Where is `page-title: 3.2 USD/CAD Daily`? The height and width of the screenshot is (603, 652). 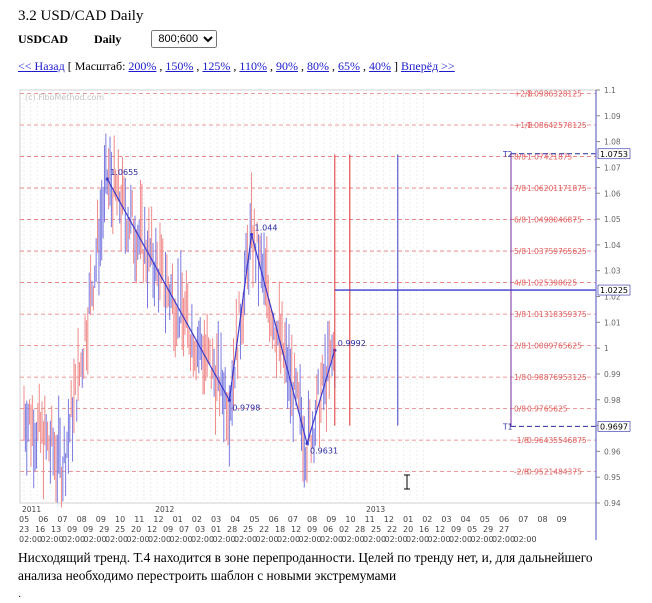 page-title: 3.2 USD/CAD Daily is located at coordinates (81, 16).